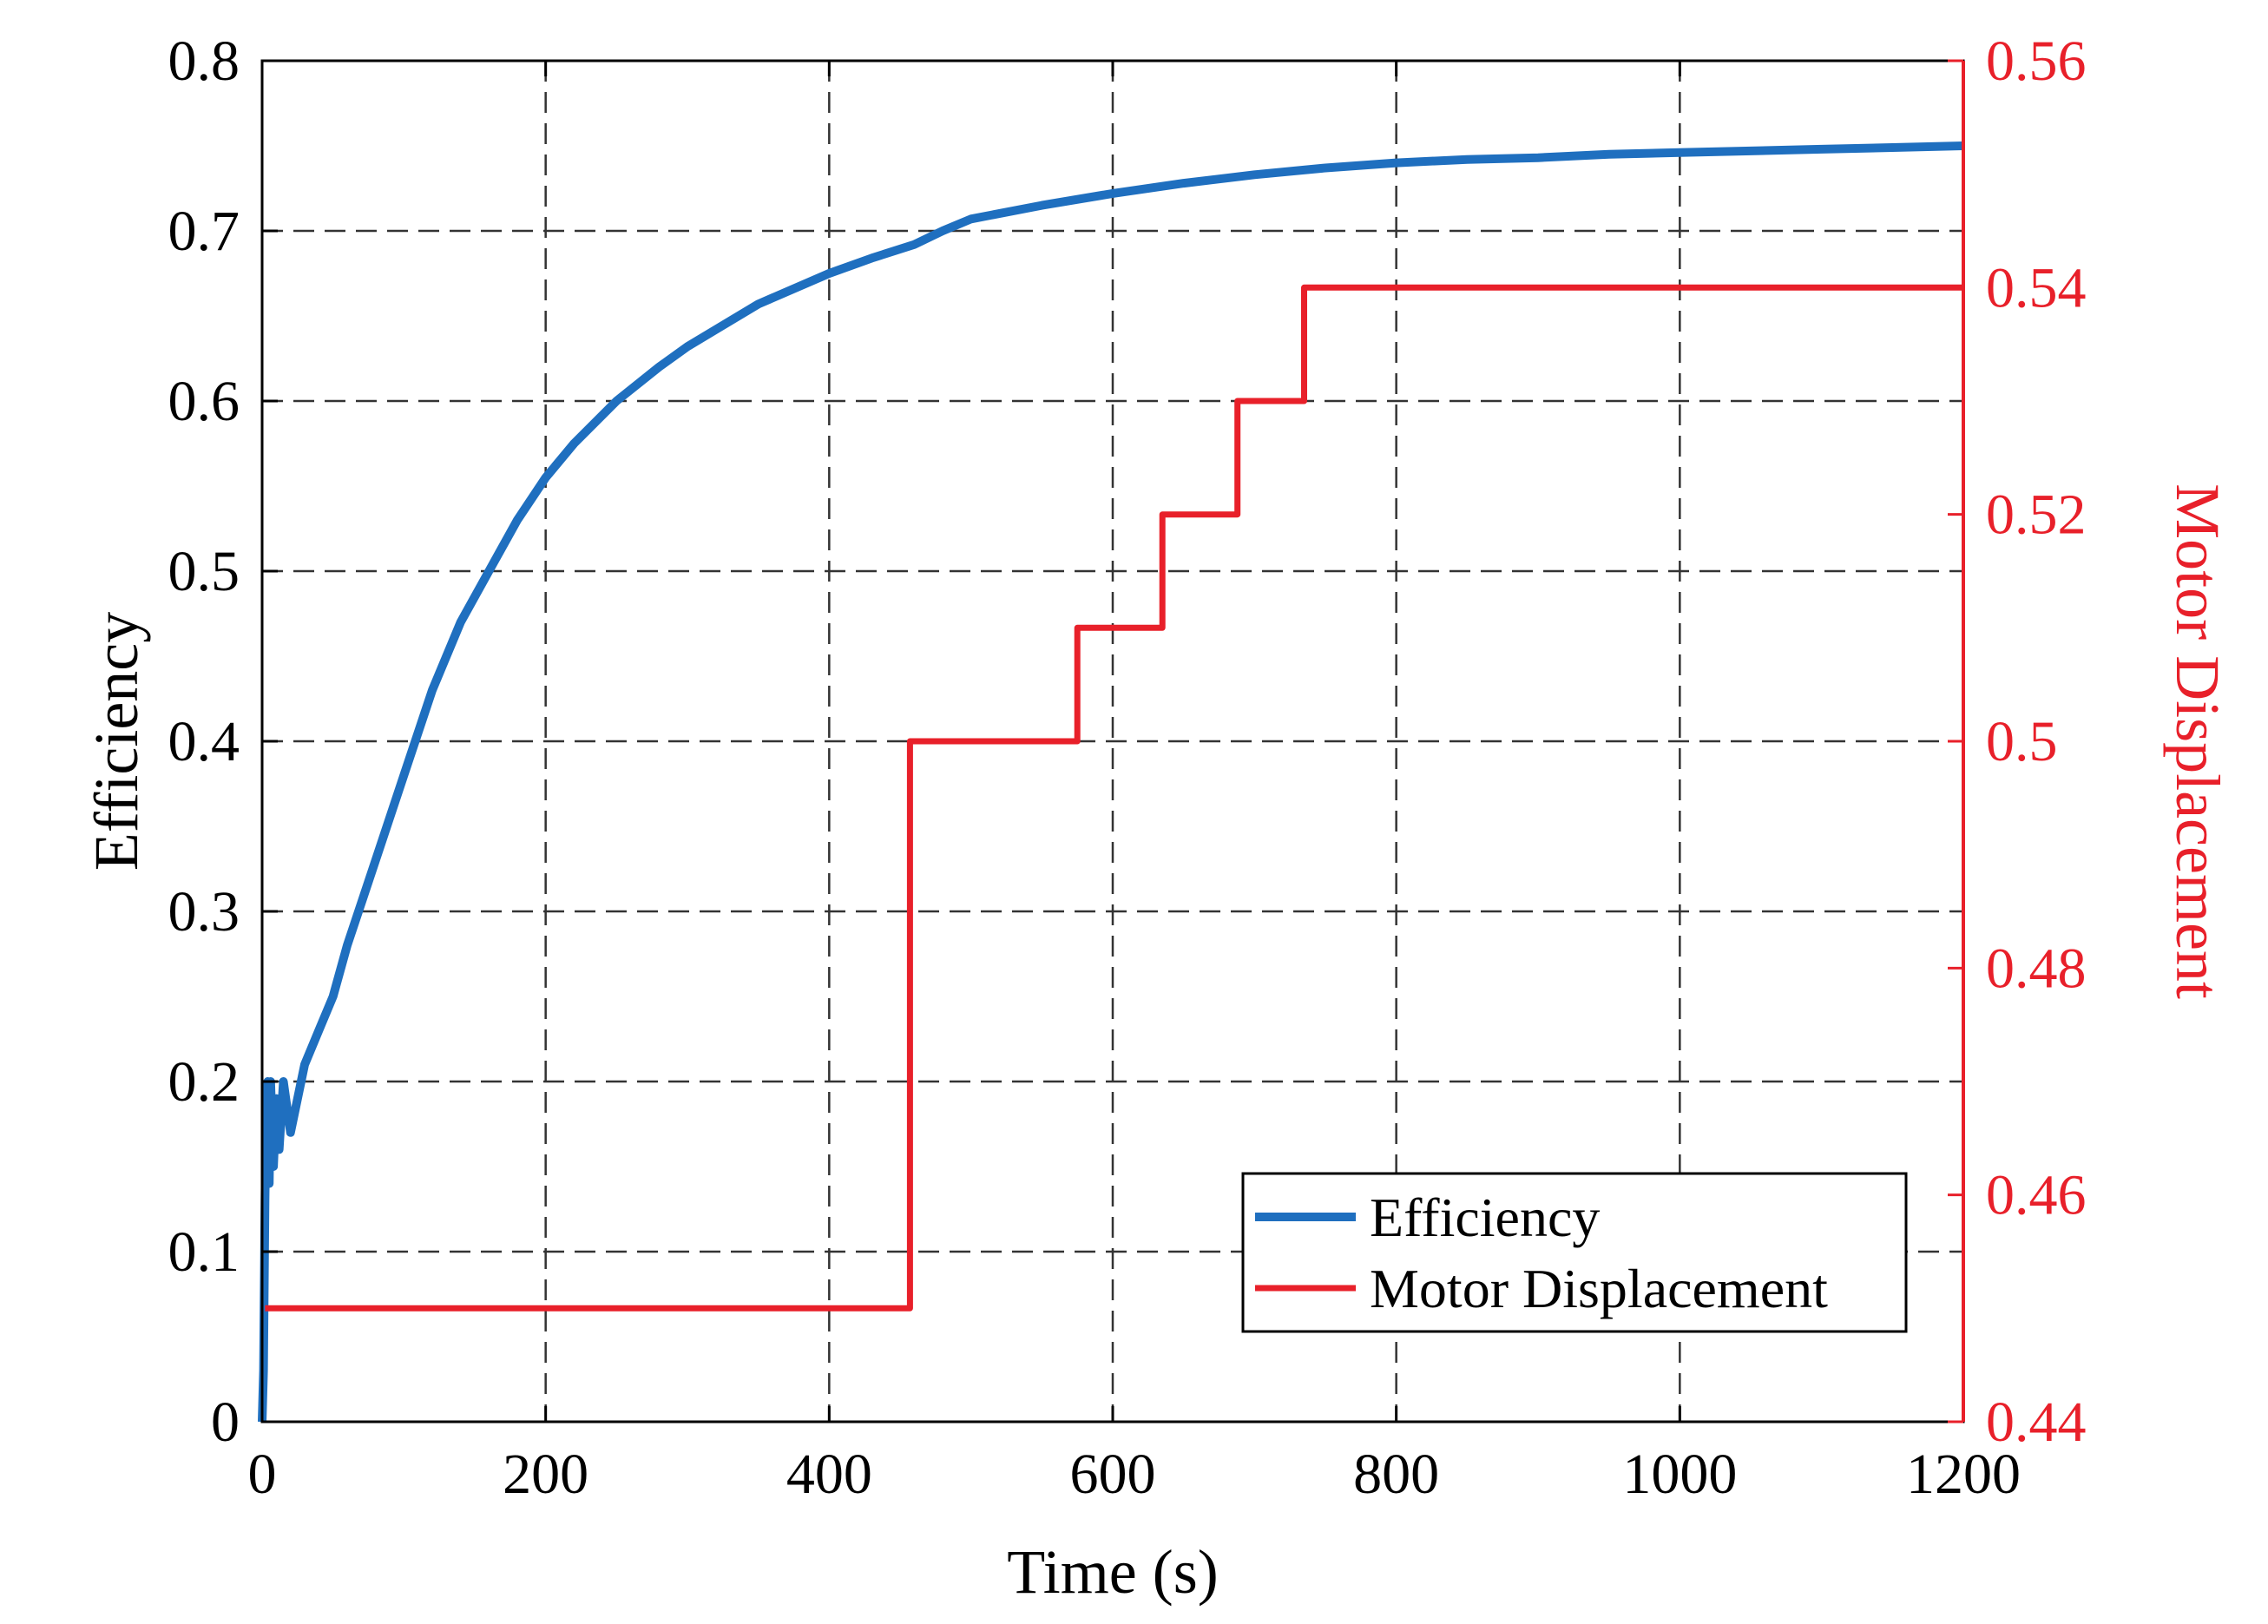  I want to click on y2-tick-label: 0.44, so click(2036, 1422).